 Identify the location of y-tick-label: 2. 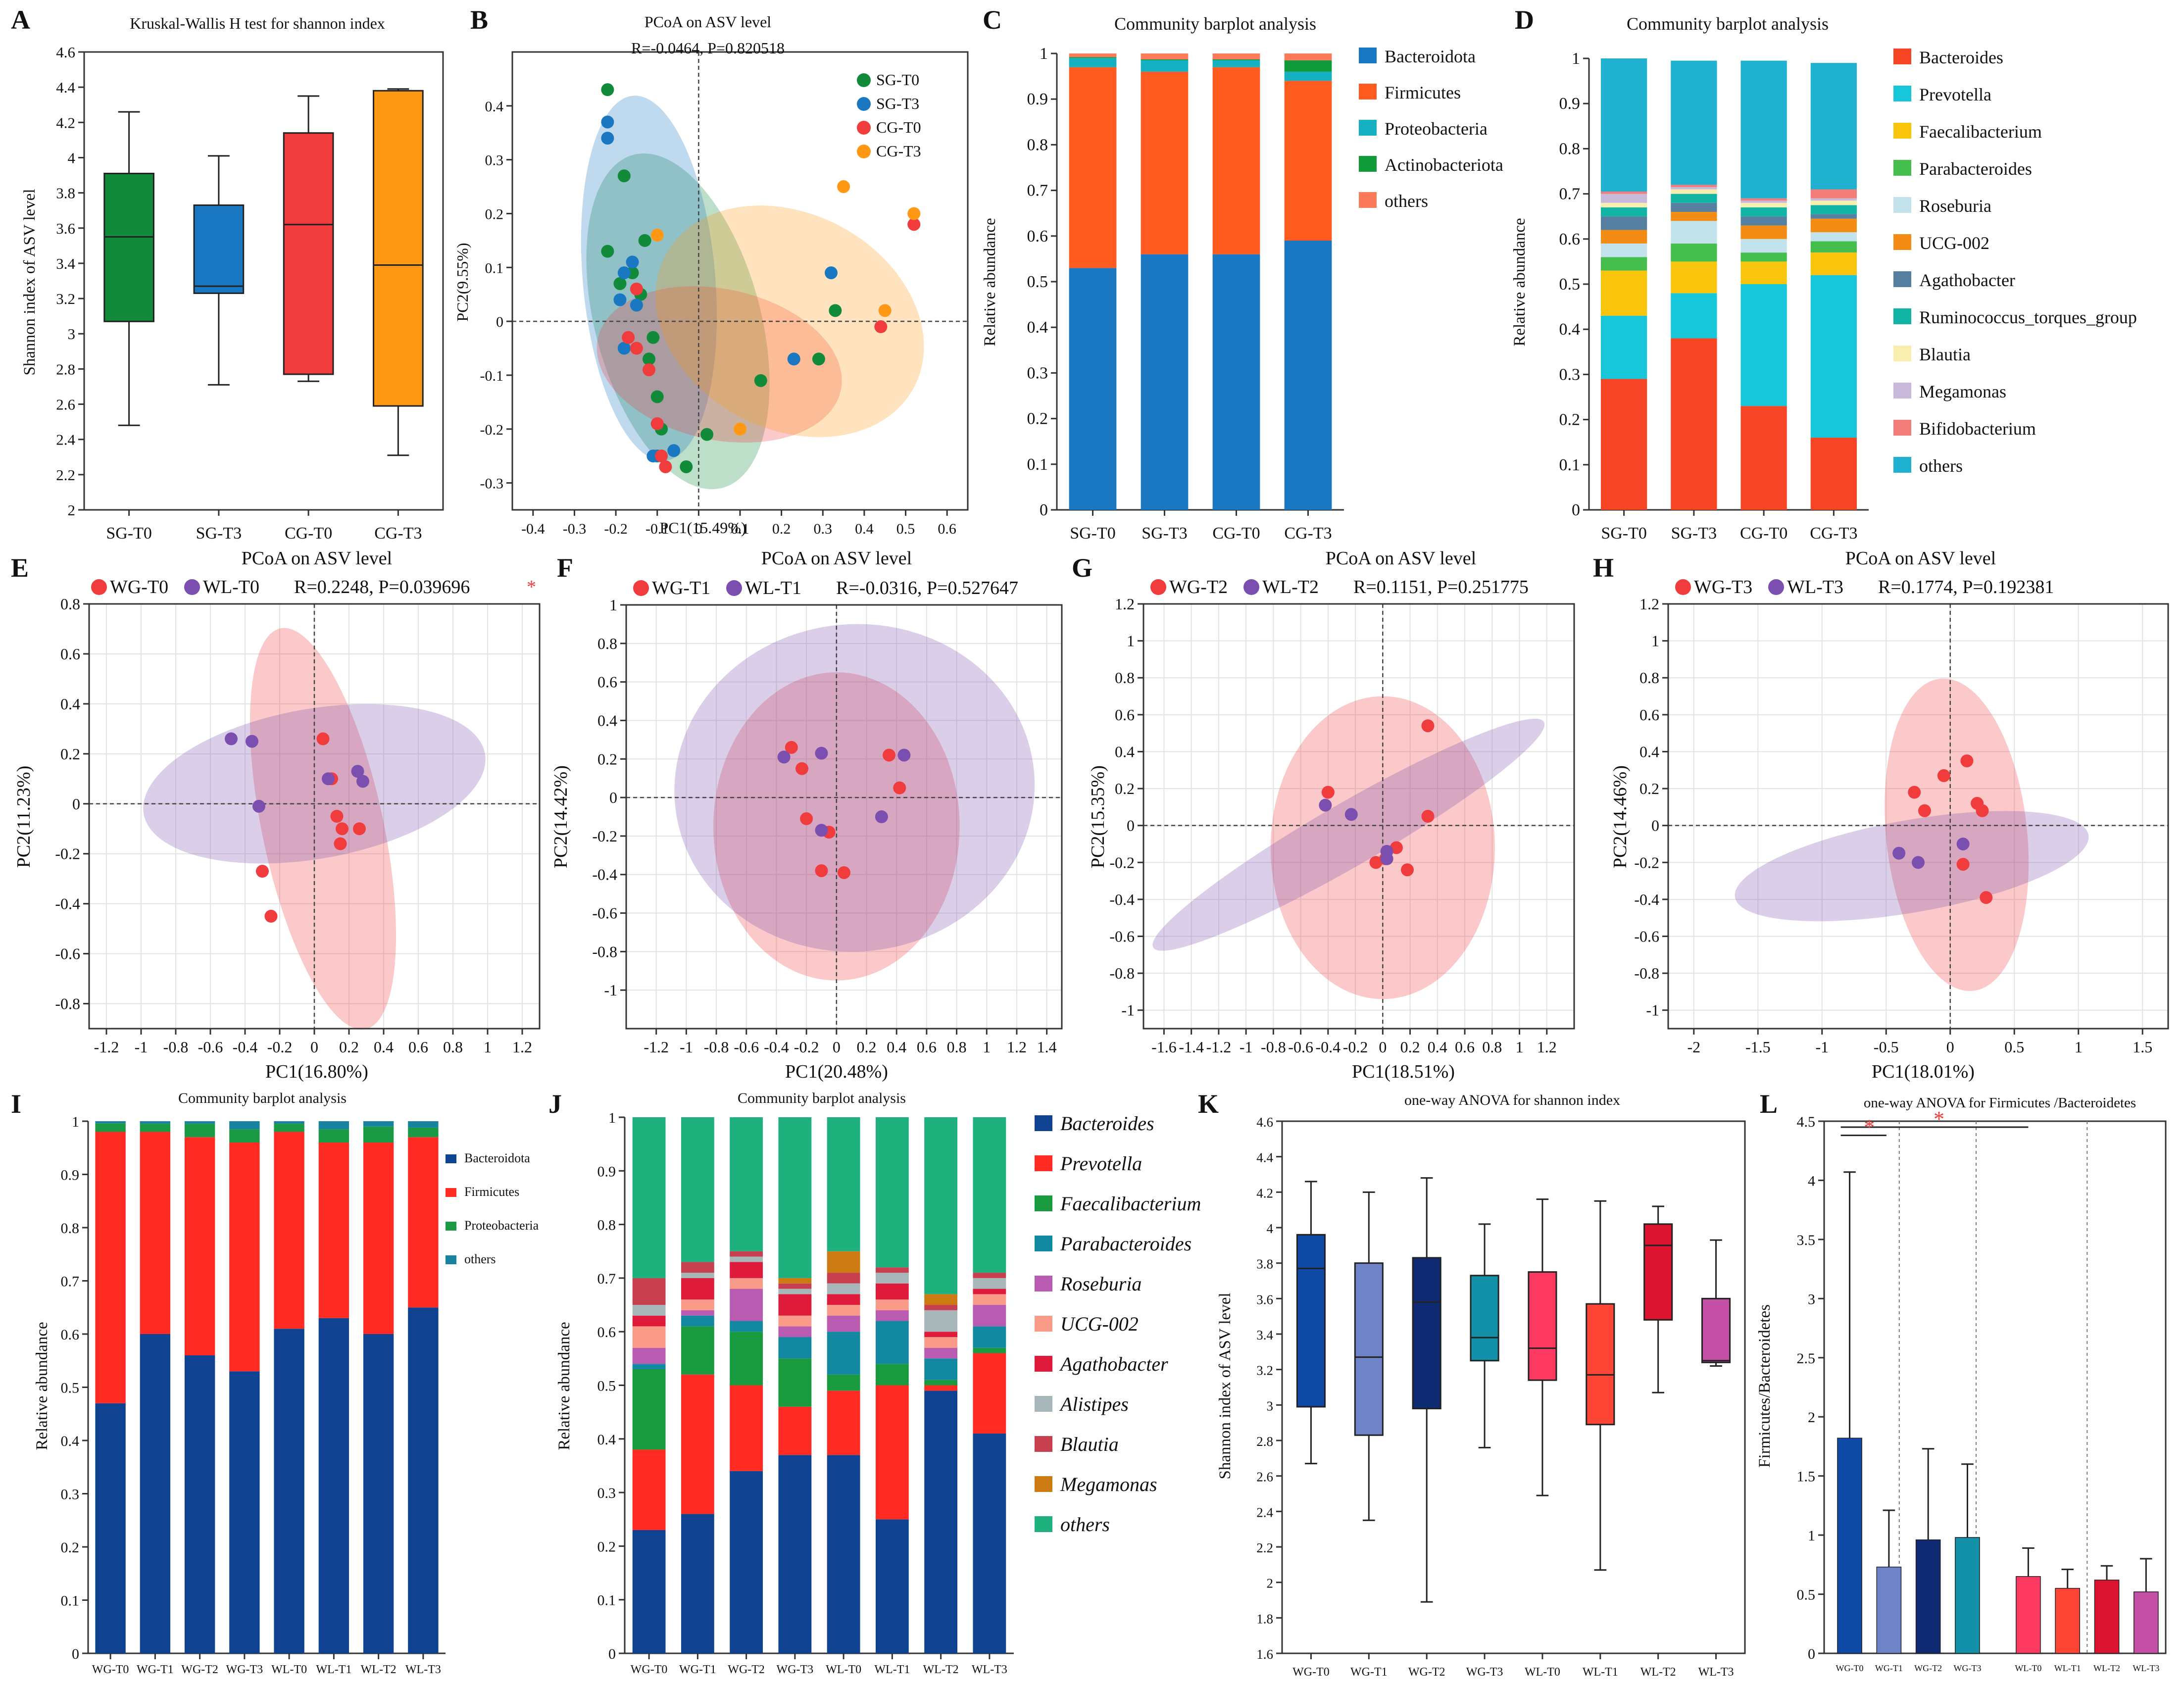
(72, 510).